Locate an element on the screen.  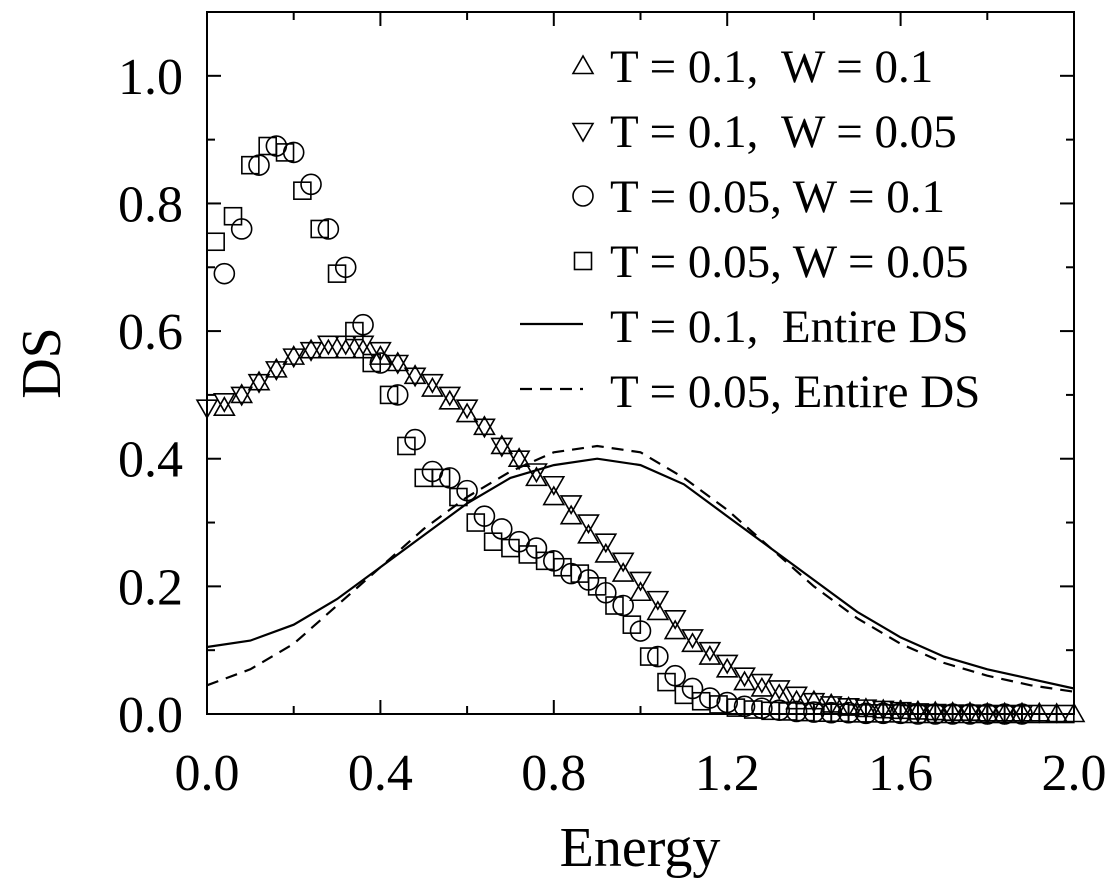
y-tick-label: 0.0 is located at coordinates (150, 715).